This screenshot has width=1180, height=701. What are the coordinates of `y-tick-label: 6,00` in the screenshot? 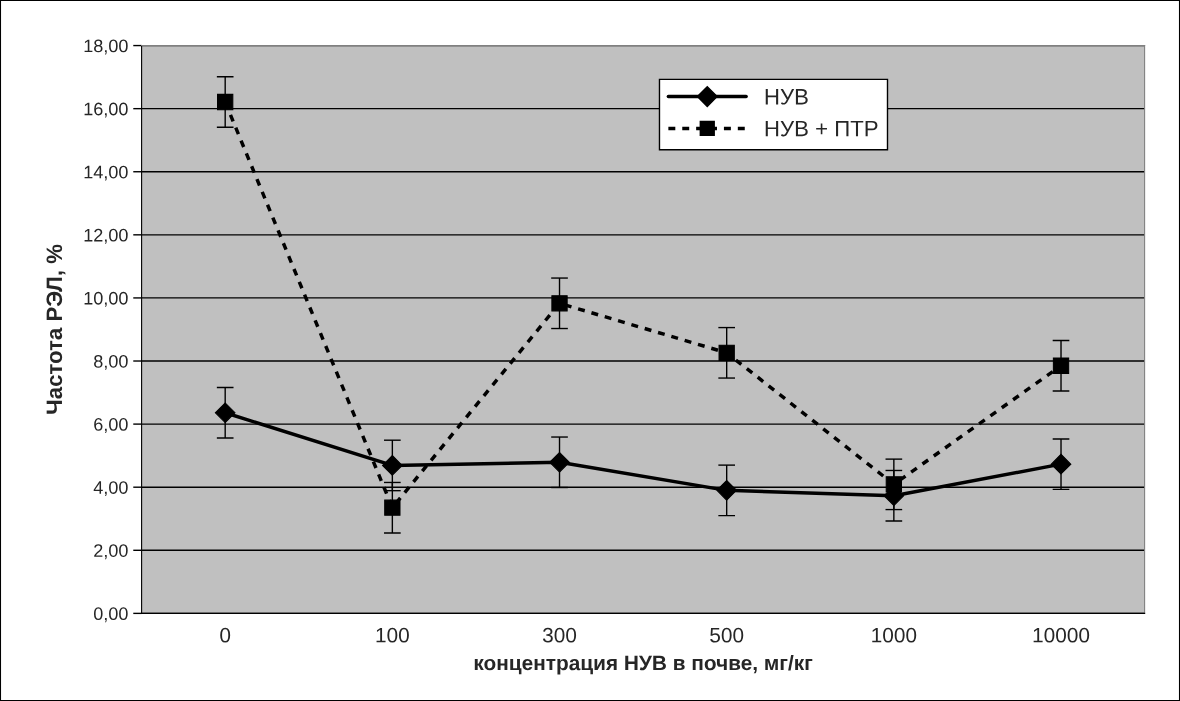 It's located at (111, 425).